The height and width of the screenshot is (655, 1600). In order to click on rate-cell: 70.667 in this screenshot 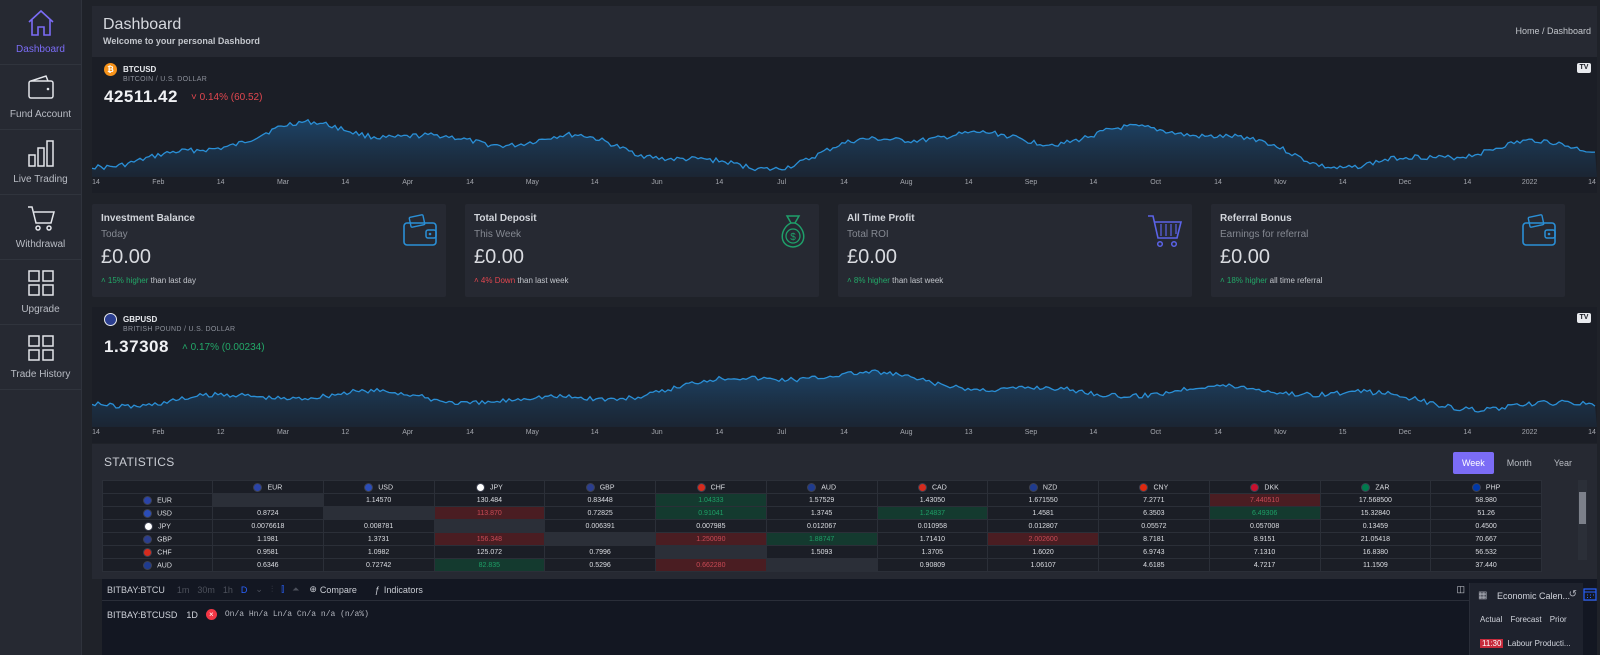, I will do `click(1486, 539)`.